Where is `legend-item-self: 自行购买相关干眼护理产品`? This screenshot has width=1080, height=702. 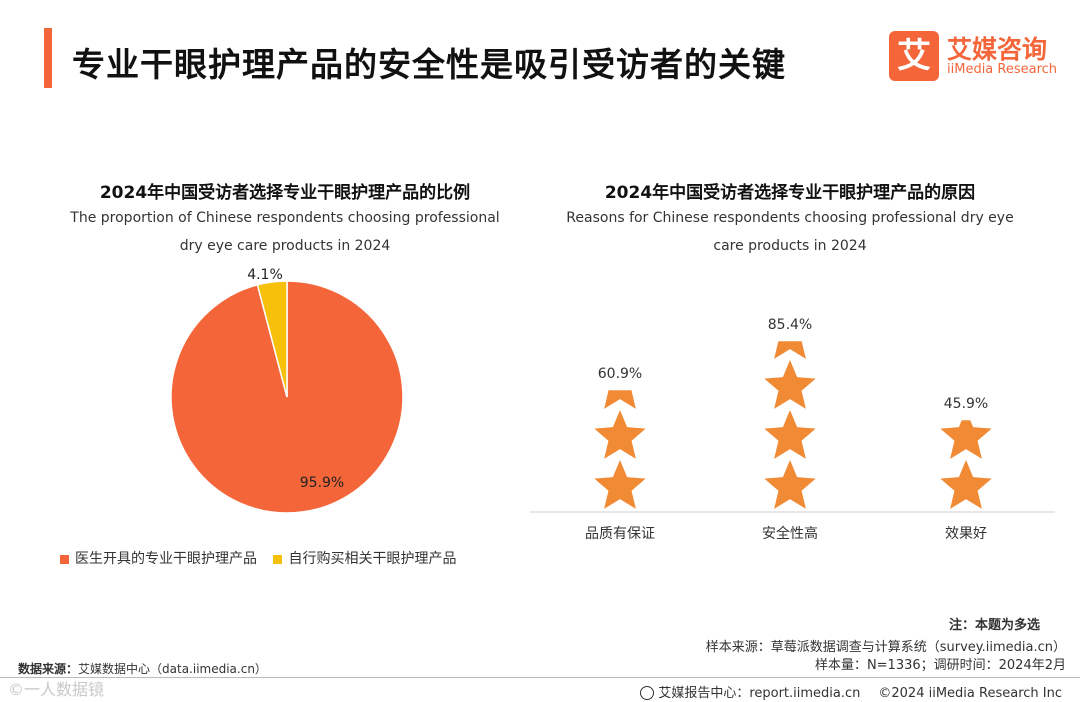
legend-item-self: 自行购买相关干眼护理产品 is located at coordinates (364, 558).